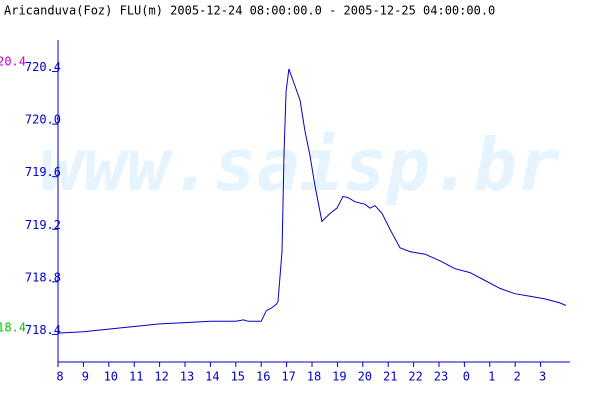 This screenshot has height=400, width=600. I want to click on min-label: 718.4, so click(13, 328).